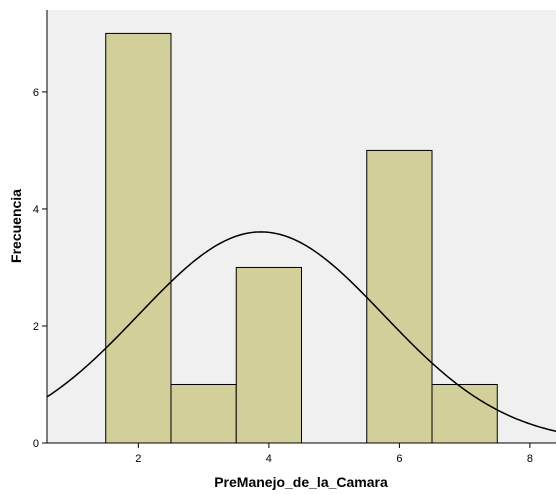 This screenshot has width=556, height=495. Describe the element at coordinates (138, 459) in the screenshot. I see `x-tick-label: 2` at that location.